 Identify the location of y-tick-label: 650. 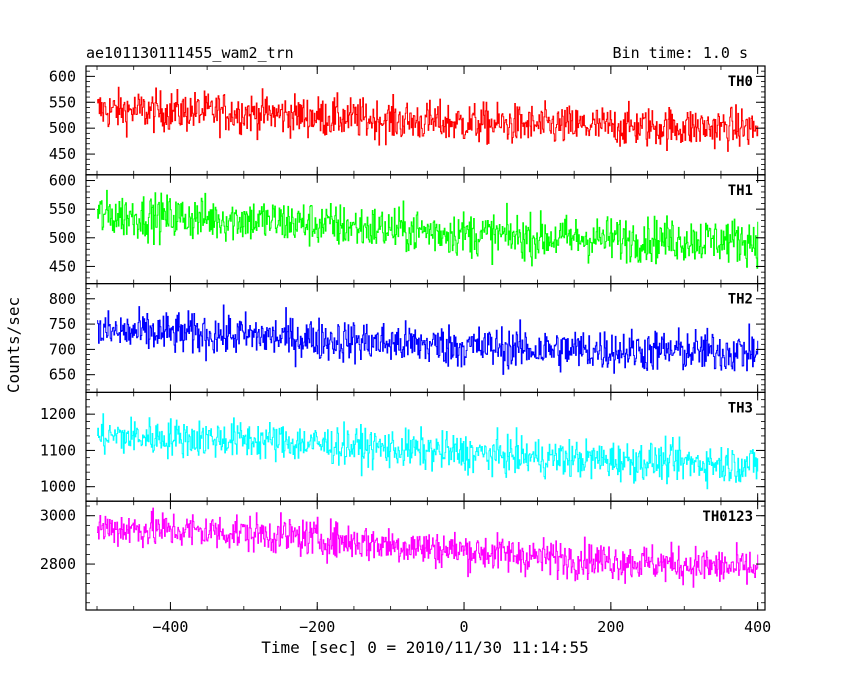
(62, 375).